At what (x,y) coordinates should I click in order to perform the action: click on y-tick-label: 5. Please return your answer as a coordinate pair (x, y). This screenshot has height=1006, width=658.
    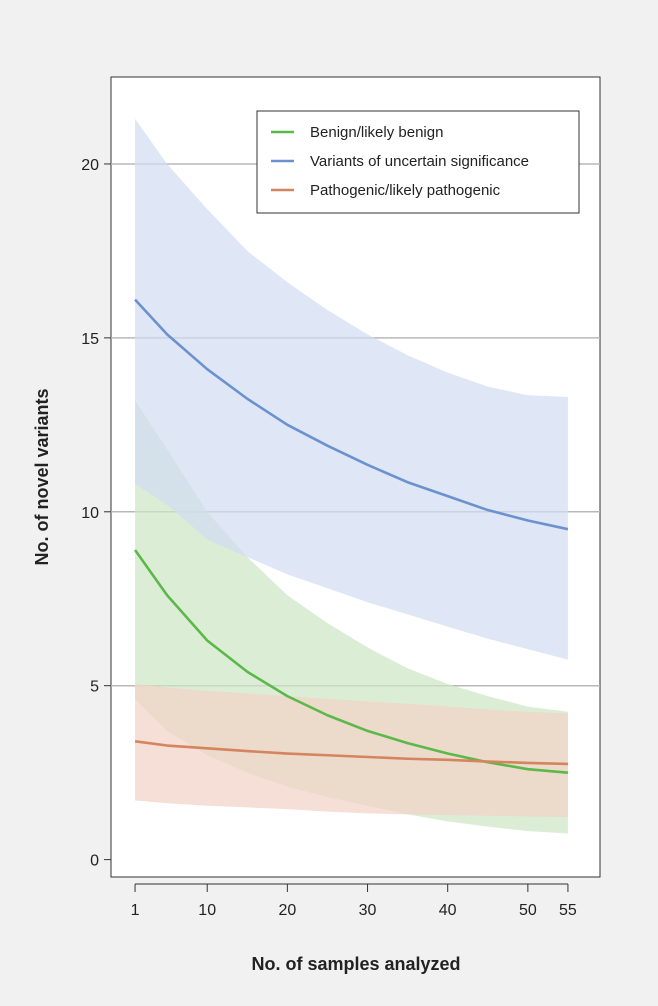
    Looking at the image, I should click on (94, 687).